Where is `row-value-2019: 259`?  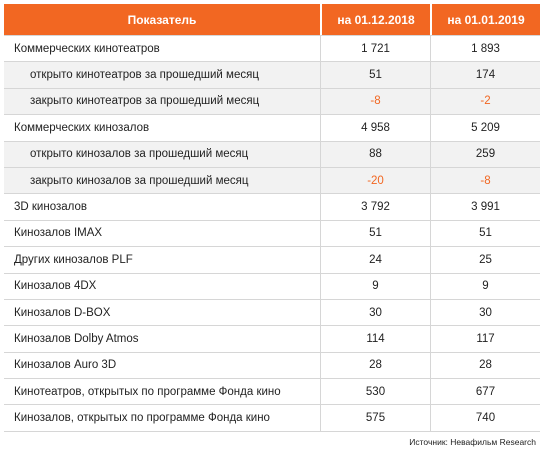
row-value-2019: 259 is located at coordinates (485, 153).